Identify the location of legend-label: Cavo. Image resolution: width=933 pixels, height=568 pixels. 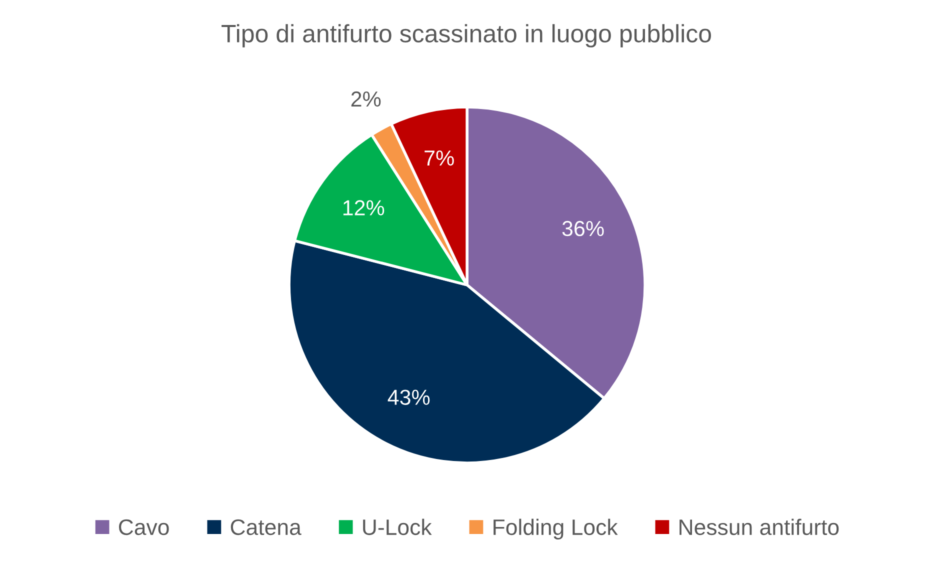
(143, 527).